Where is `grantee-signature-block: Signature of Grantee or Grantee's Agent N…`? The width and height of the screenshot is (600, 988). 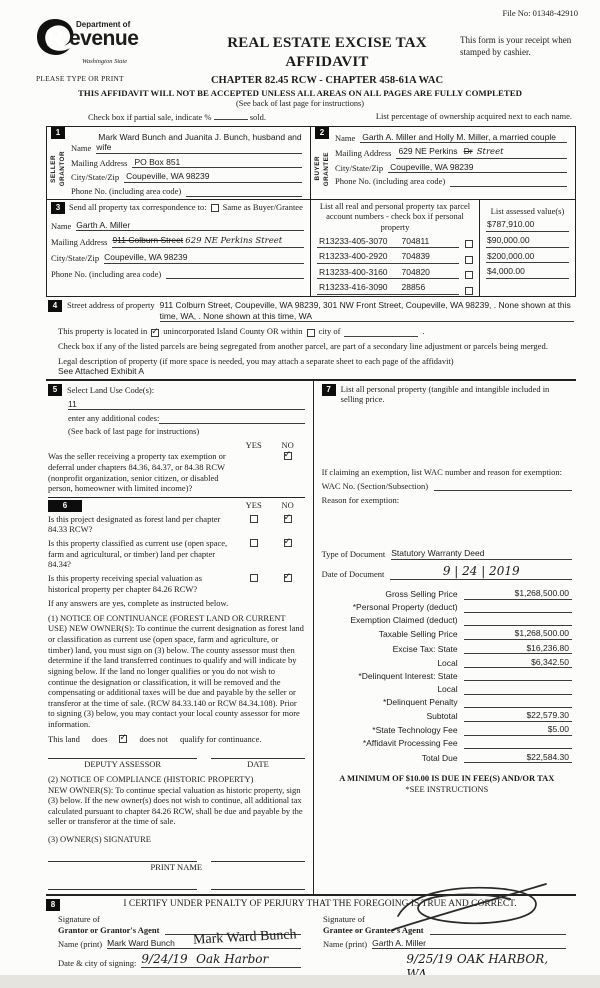 grantee-signature-block: Signature of Grantee or Grantee's Agent N… is located at coordinates (443, 949).